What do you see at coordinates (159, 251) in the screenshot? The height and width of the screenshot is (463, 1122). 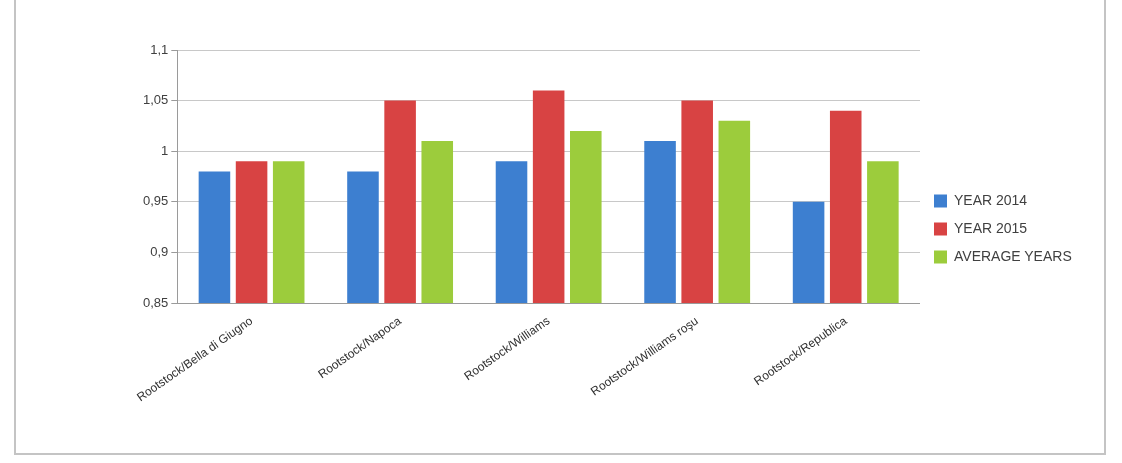 I see `y-tick-label: 0,9` at bounding box center [159, 251].